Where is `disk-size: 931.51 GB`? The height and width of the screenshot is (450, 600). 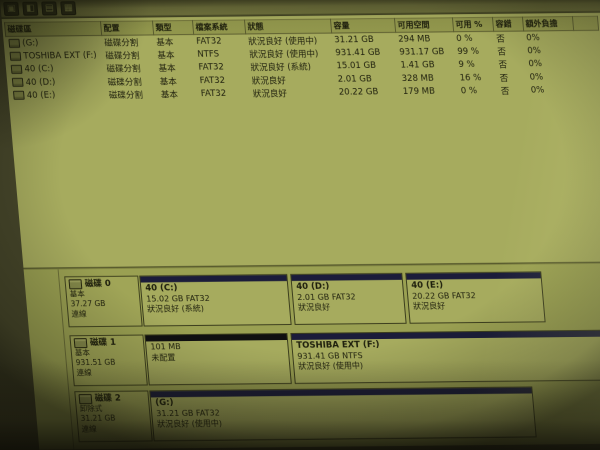 disk-size: 931.51 GB is located at coordinates (95, 362).